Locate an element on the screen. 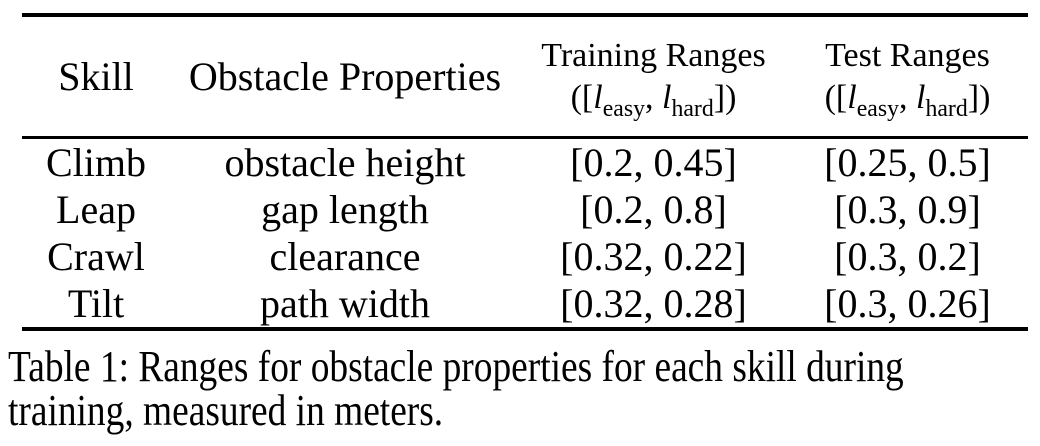  cell-obstacle-property: clearance is located at coordinates (345, 256).